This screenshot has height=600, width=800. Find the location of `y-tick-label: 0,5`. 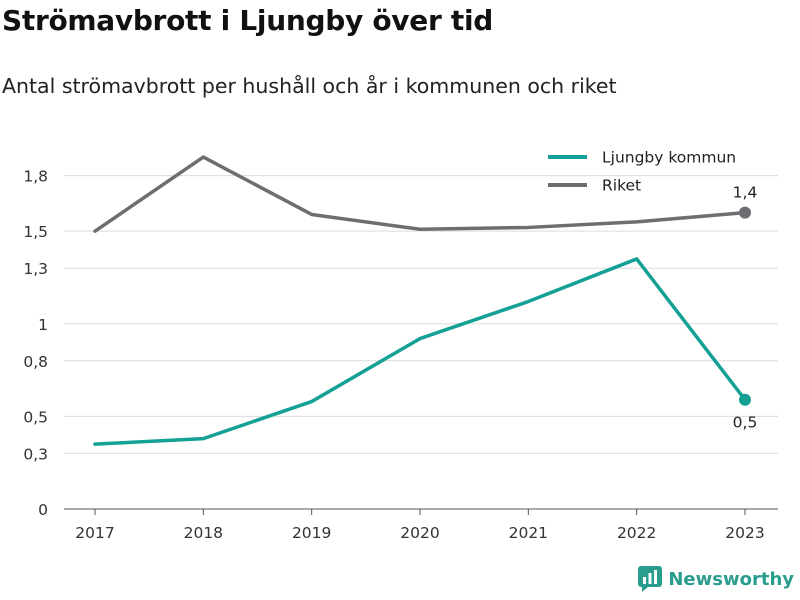

y-tick-label: 0,5 is located at coordinates (35, 417).